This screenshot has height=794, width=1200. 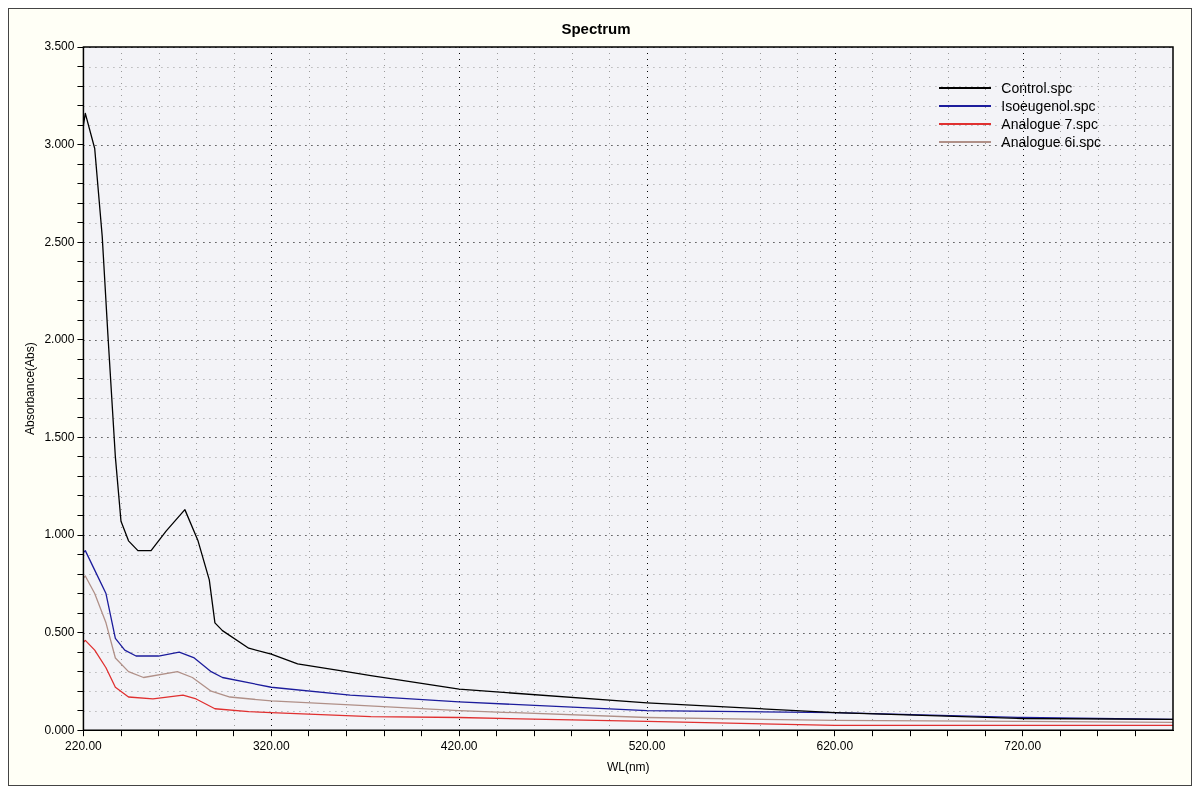 What do you see at coordinates (59, 436) in the screenshot?
I see `y-tick-label: 1.500` at bounding box center [59, 436].